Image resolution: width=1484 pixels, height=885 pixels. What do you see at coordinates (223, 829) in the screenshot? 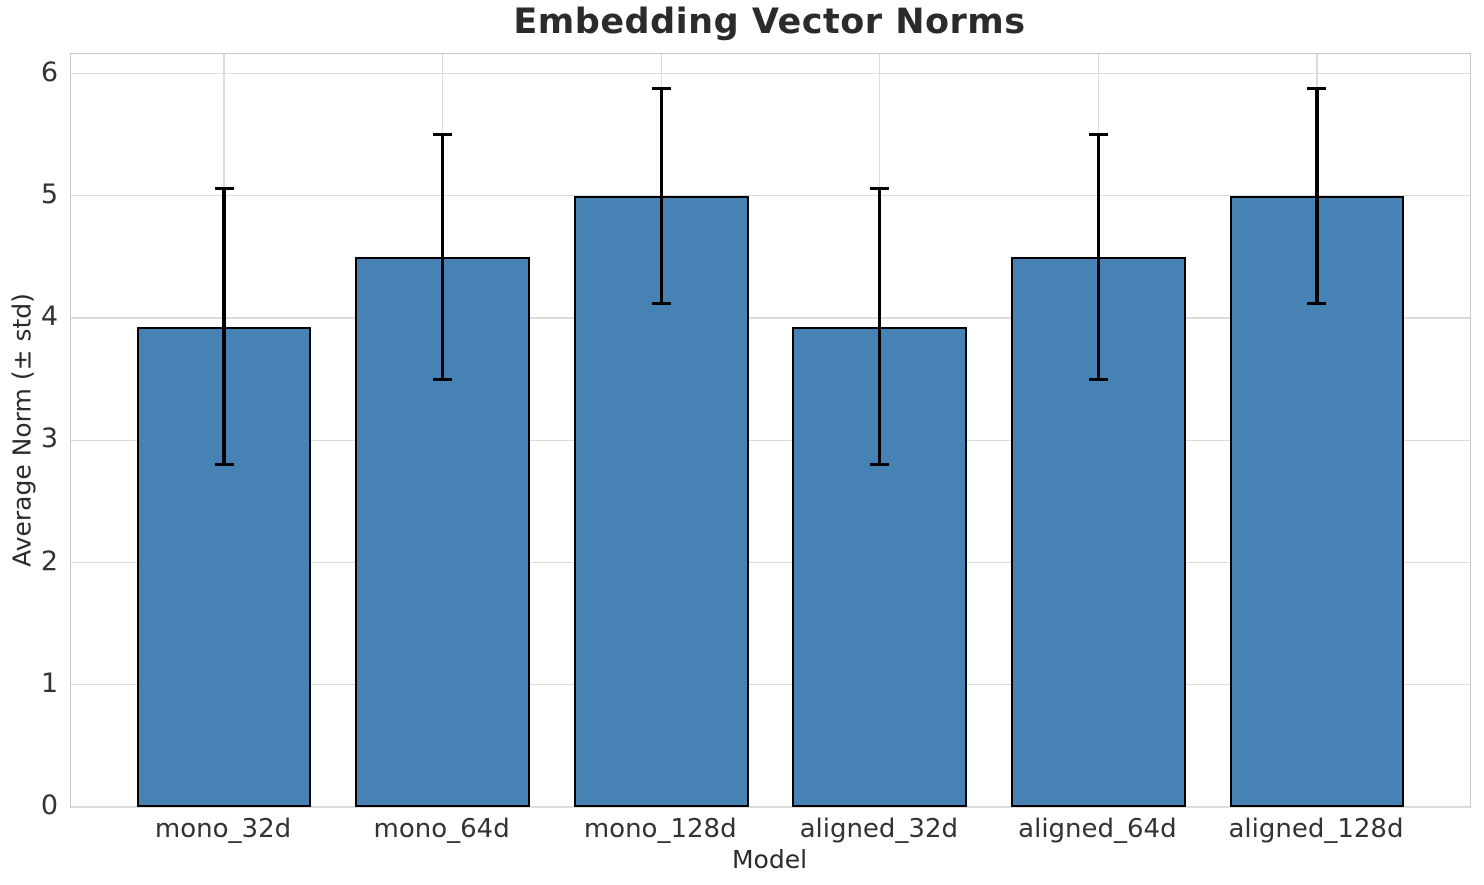
I see `x-tick-label-mono_32d: mono_32d` at bounding box center [223, 829].